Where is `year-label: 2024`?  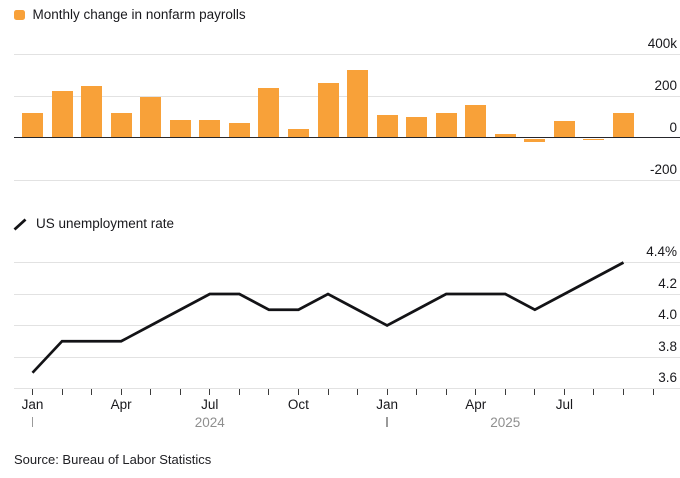 year-label: 2024 is located at coordinates (209, 422).